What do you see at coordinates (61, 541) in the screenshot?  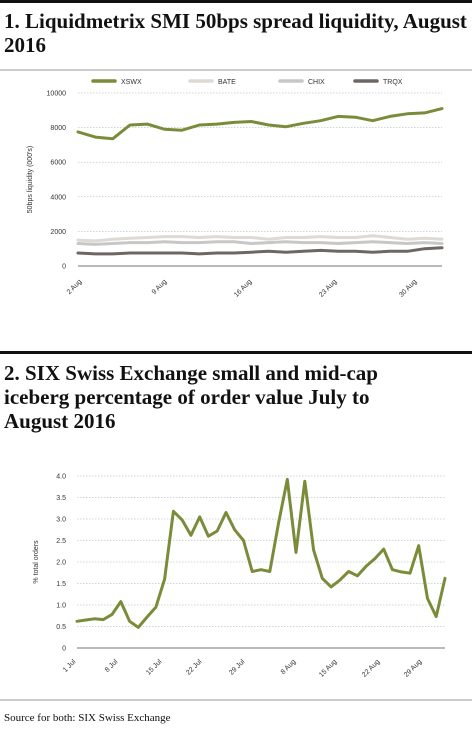 I see `chart2-ytick-label: 2.5` at bounding box center [61, 541].